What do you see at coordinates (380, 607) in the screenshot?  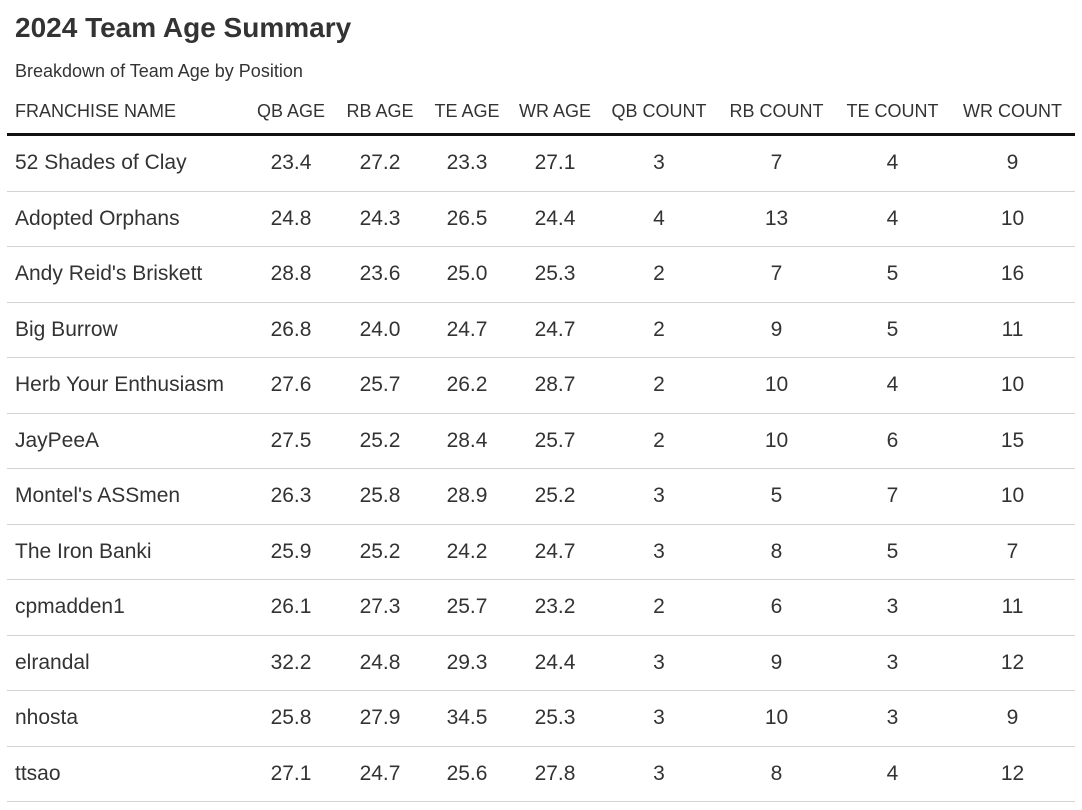 I see `table-cell: 27.3` at bounding box center [380, 607].